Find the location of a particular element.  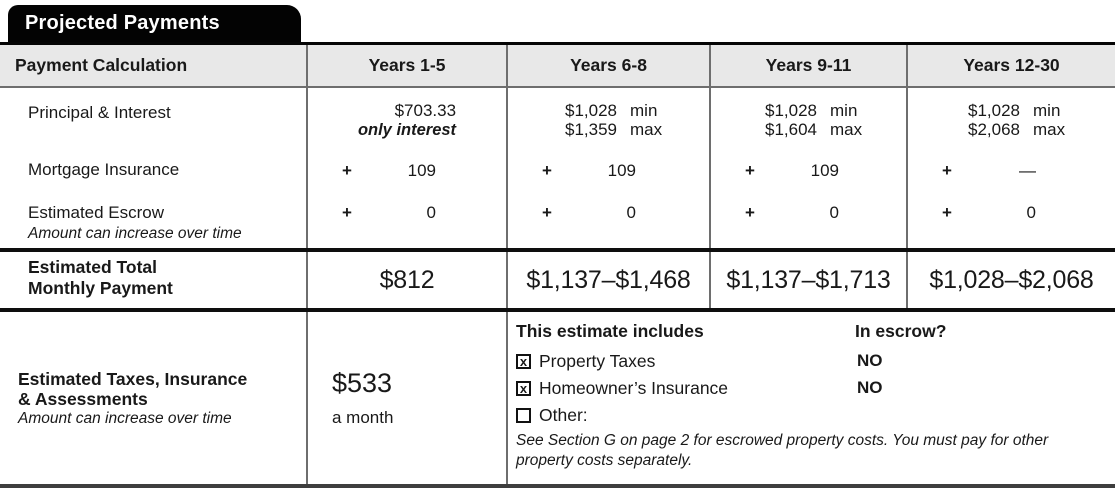

column-header-payment-calculation: Payment Calculation is located at coordinates (101, 65).